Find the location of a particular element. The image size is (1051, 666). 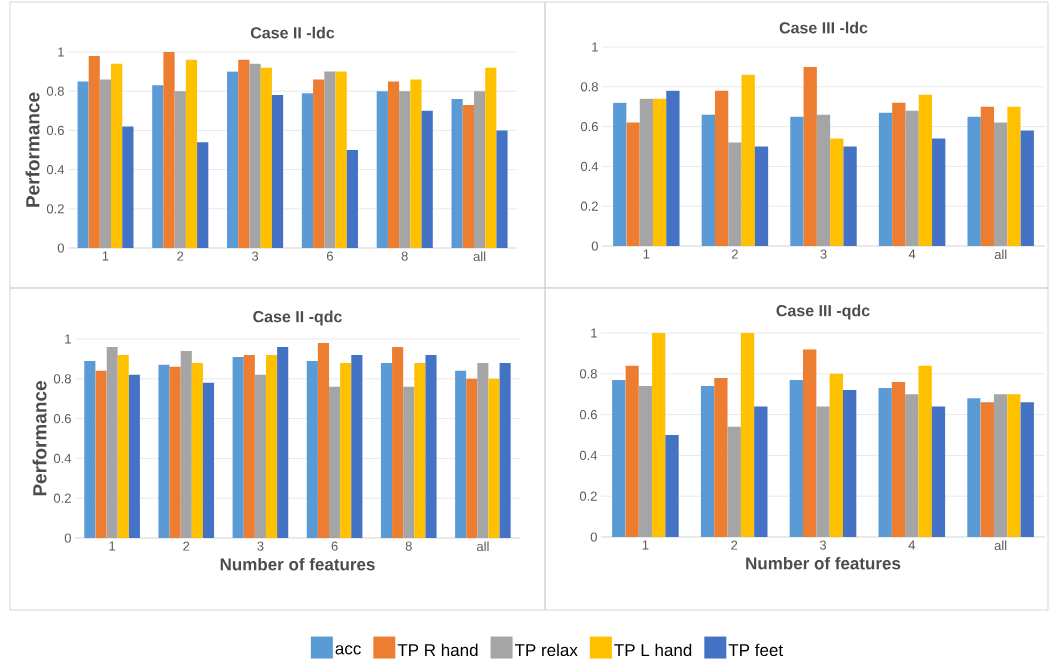

x-axis-title: Number of features is located at coordinates (823, 563).